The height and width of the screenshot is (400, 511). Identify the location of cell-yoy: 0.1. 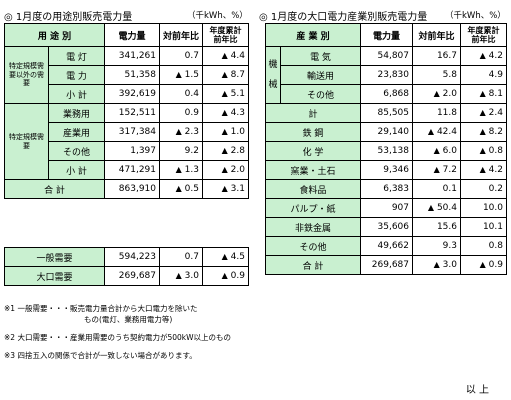
(449, 189).